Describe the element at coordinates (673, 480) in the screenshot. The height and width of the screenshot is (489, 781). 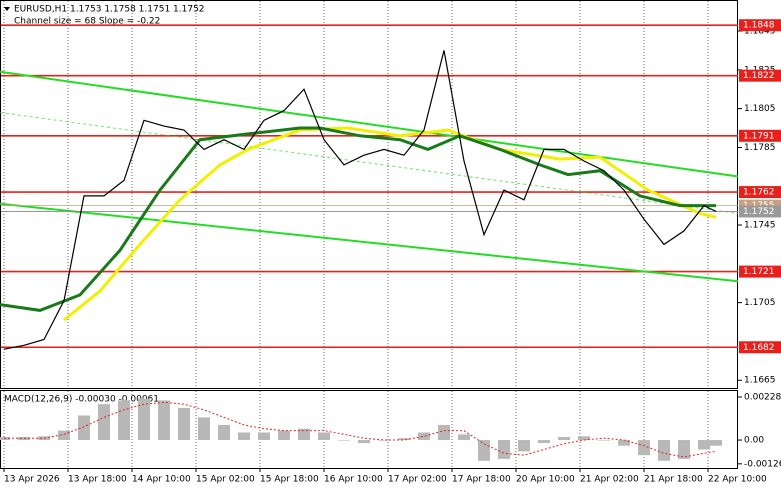
I see `x-tick-label: 21 Apr 18:00` at that location.